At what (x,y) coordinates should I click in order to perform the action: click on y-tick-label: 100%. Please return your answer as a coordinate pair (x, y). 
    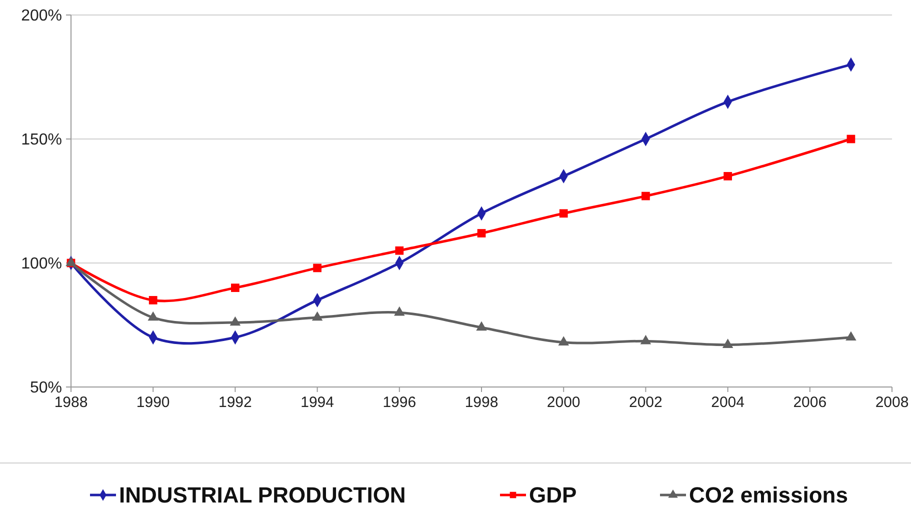
    Looking at the image, I should click on (41, 264).